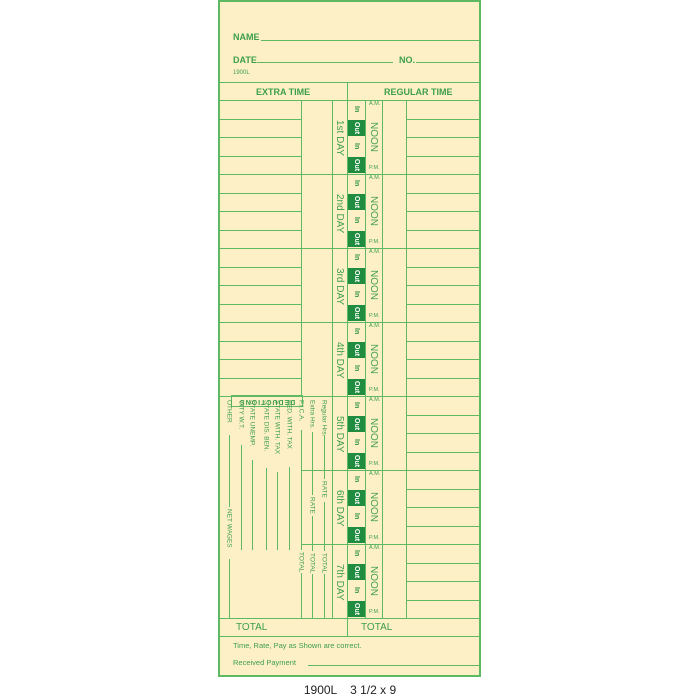  I want to click on total-right: TOTAL, so click(377, 627).